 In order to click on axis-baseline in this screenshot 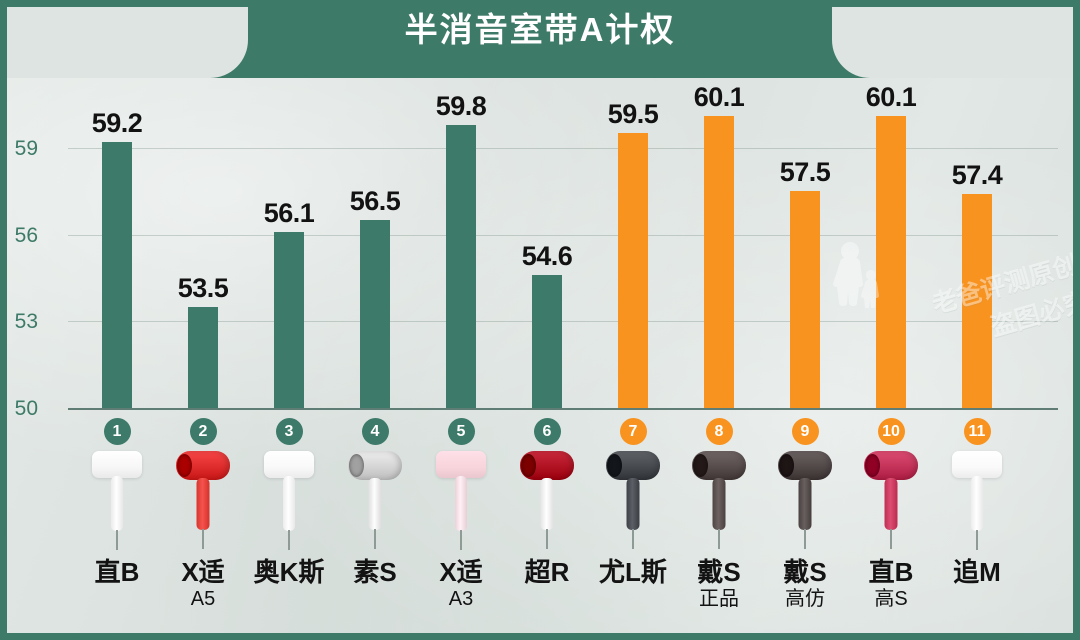, I will do `click(563, 409)`.